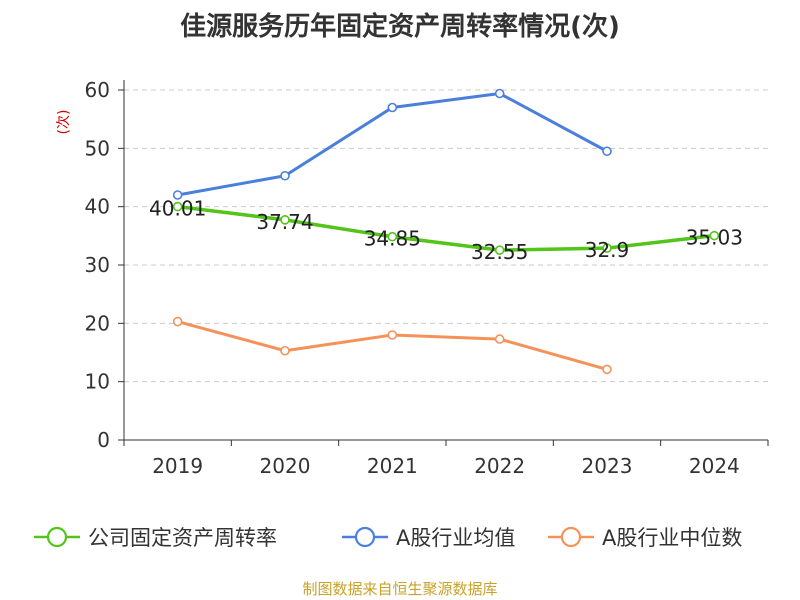 The image size is (800, 600). What do you see at coordinates (97, 382) in the screenshot?
I see `y-tick-label: 10` at bounding box center [97, 382].